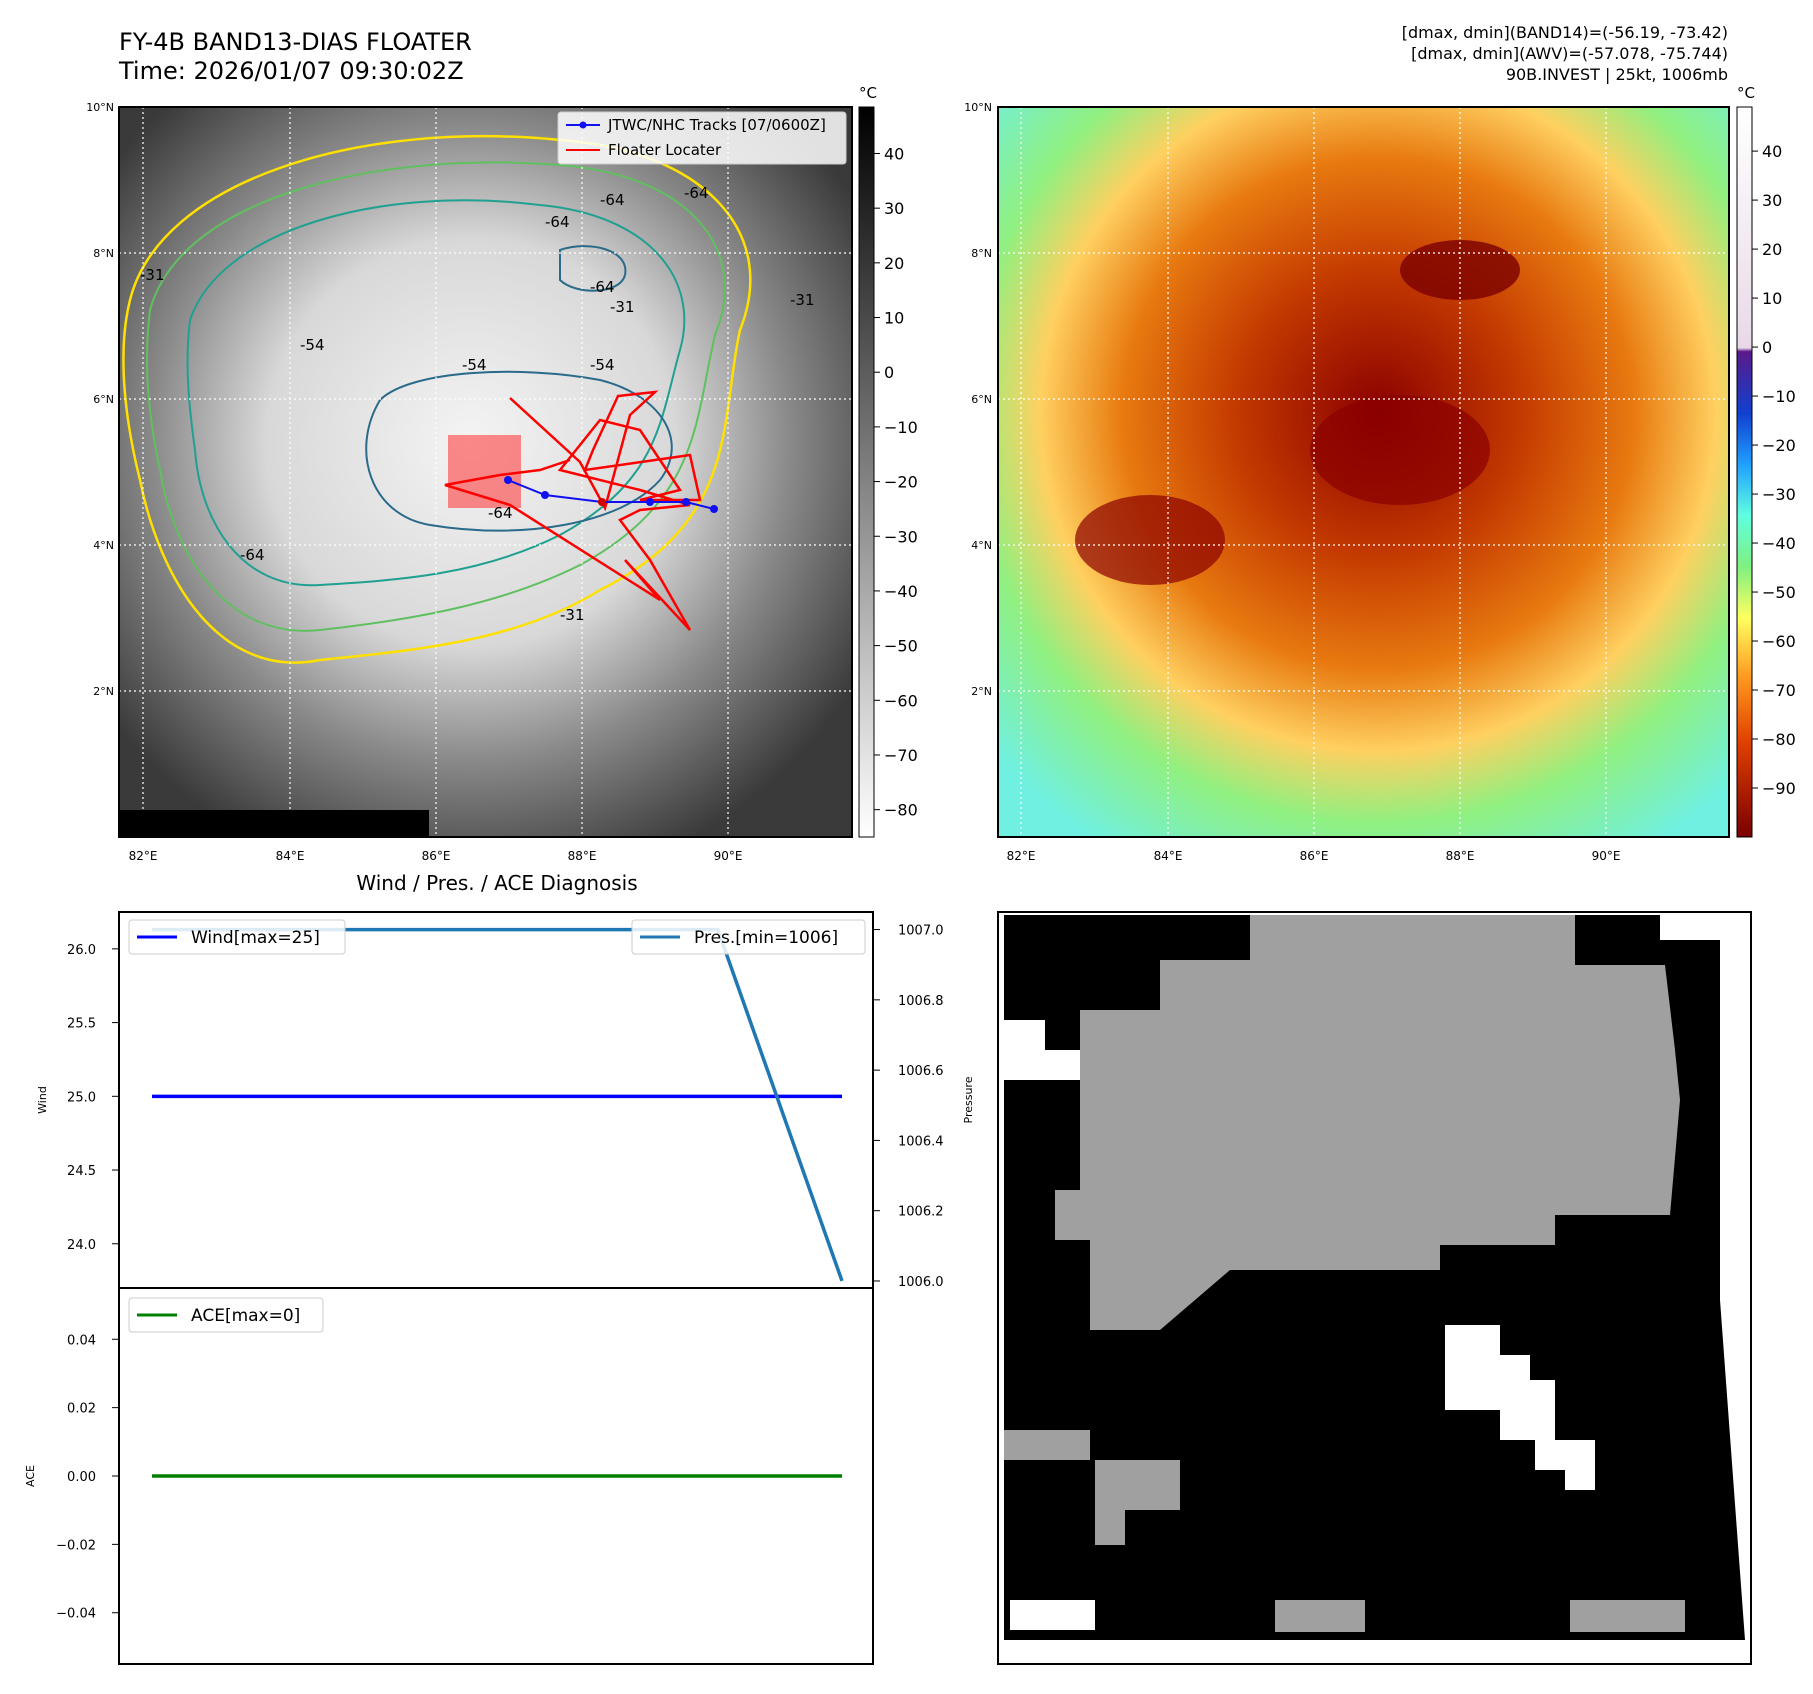 Image resolution: width=1813 pixels, height=1694 pixels. What do you see at coordinates (894, 153) in the screenshot?
I see `colorbar-tick-label: 40` at bounding box center [894, 153].